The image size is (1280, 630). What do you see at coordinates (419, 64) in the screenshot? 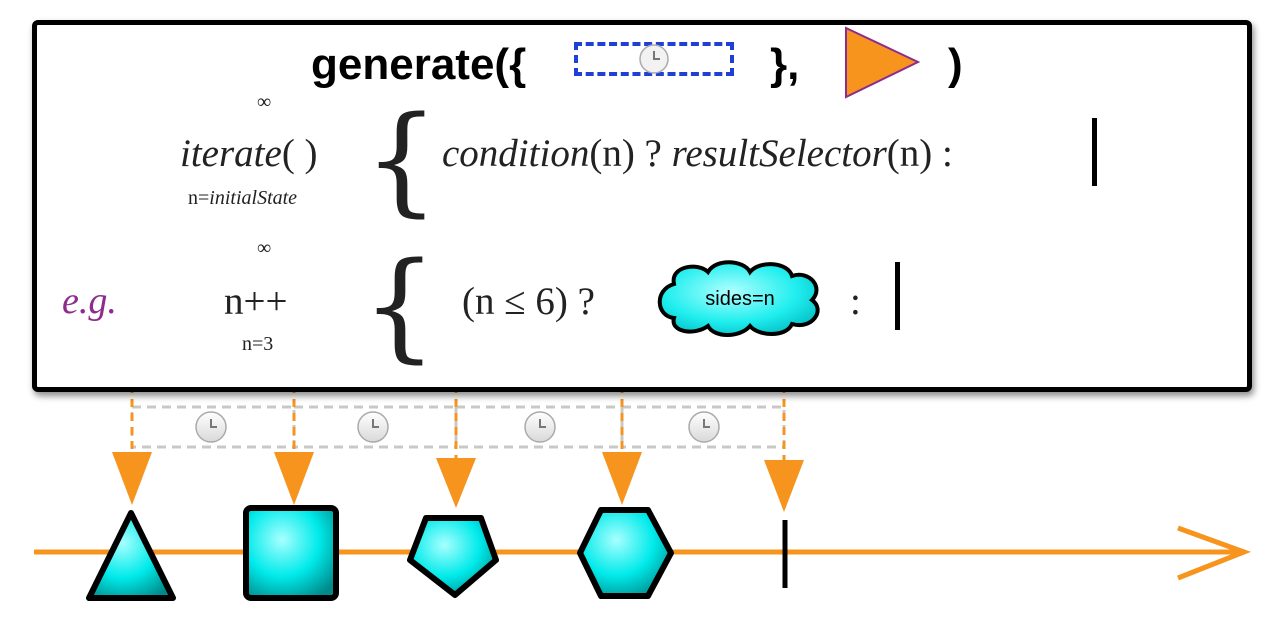
I see `operator-title-prefix: generate({` at bounding box center [419, 64].